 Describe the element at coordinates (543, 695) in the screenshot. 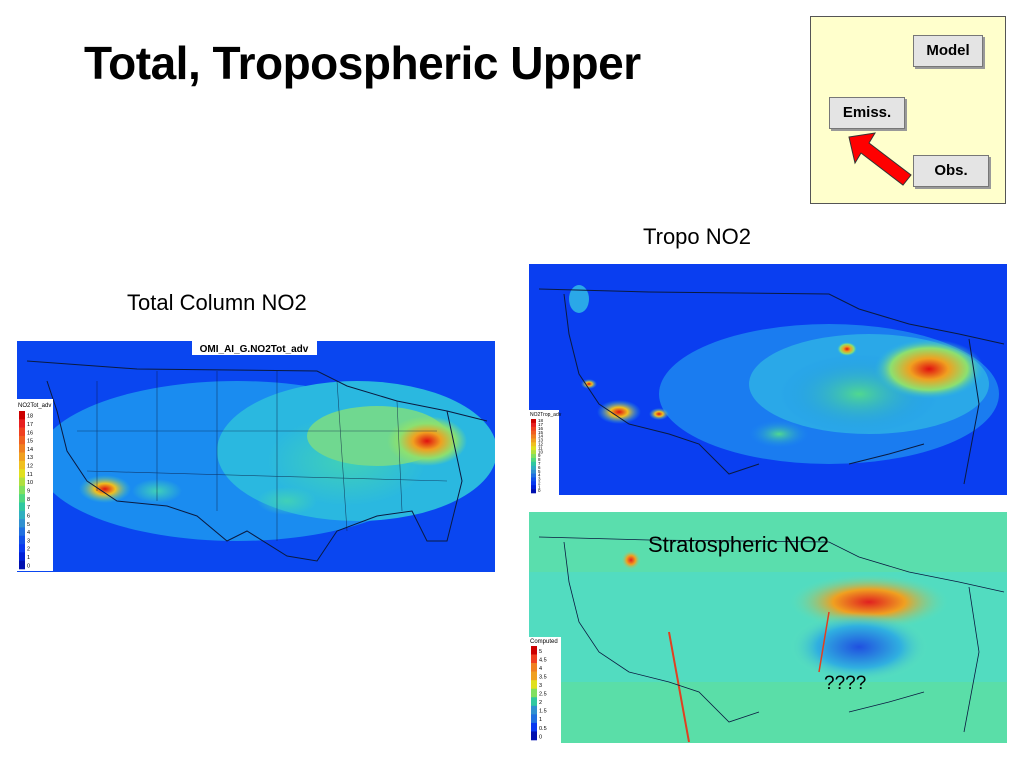

I see `colorbar-tick-label: 2.5` at that location.